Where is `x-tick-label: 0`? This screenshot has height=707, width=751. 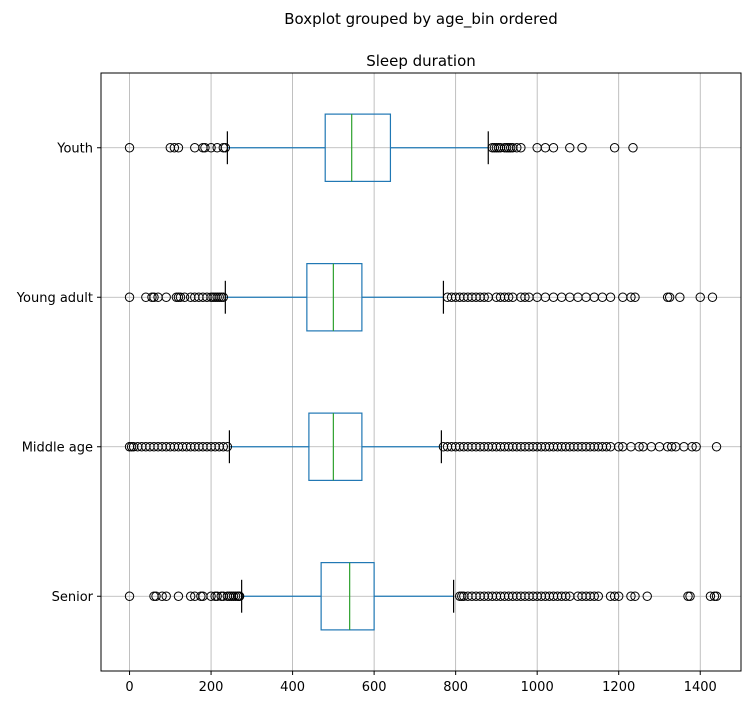
x-tick-label: 0 is located at coordinates (129, 687).